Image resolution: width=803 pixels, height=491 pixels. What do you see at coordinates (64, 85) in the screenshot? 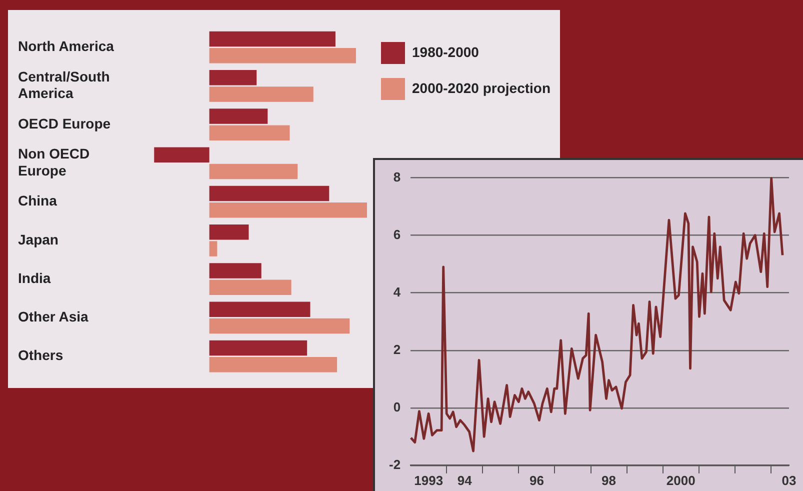
I see `y-tick-label: Central/South America` at bounding box center [64, 85].